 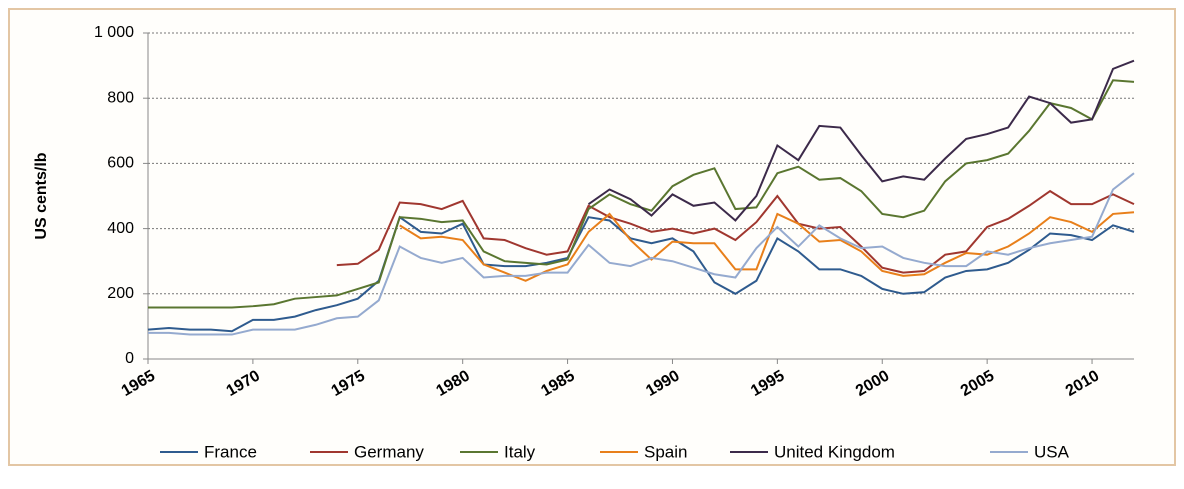 I want to click on y-tick-label: 1 000, so click(x=114, y=32).